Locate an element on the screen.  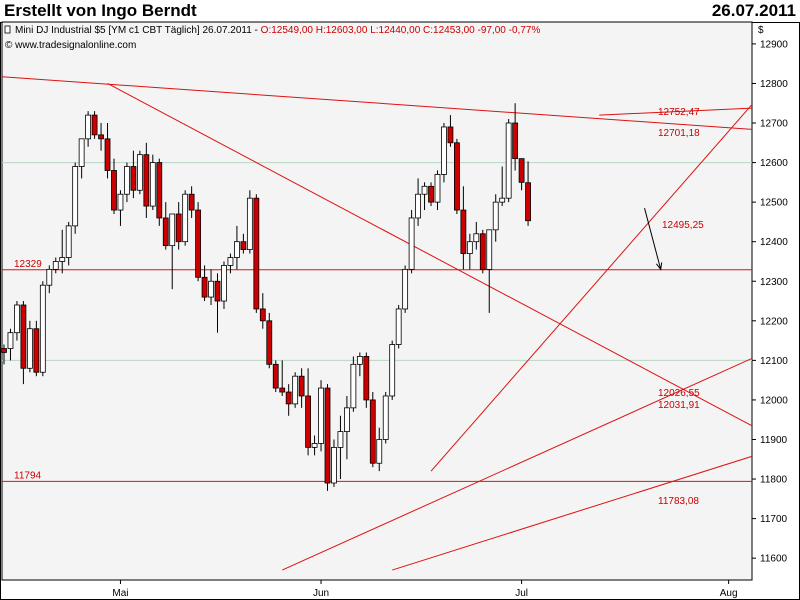
author-title: Erstellt von Ingo Berndt is located at coordinates (100, 10).